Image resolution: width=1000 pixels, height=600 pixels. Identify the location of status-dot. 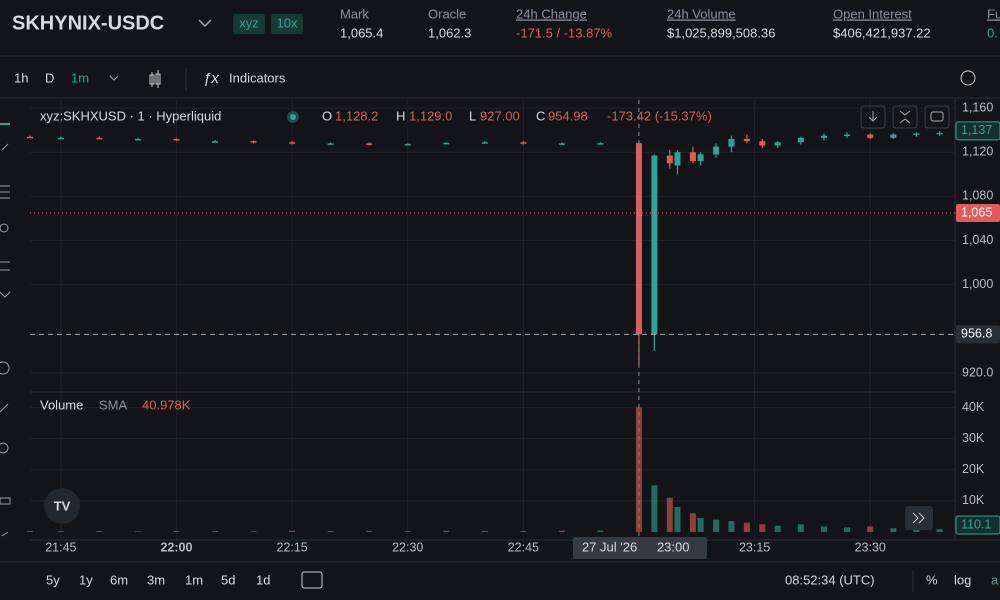
(293, 117).